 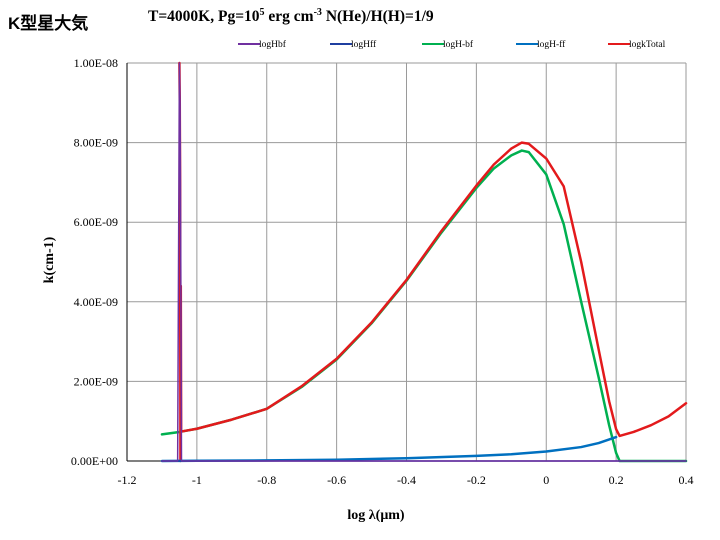 I want to click on series-line-logh-ff, so click(x=389, y=449).